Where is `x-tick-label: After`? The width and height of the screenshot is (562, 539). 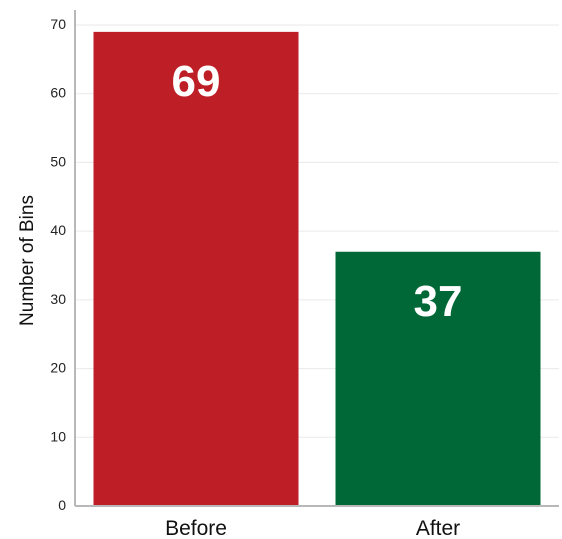 x-tick-label: After is located at coordinates (438, 528).